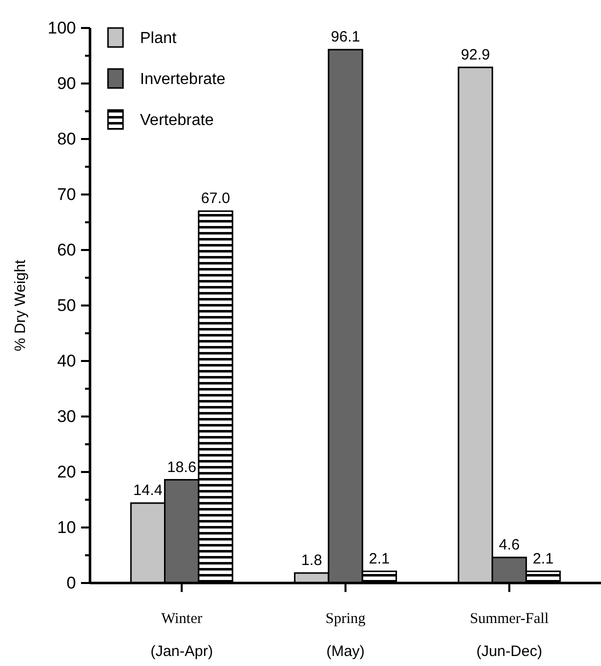 Image resolution: width=601 pixels, height=666 pixels. I want to click on legend-label: Vertebrate, so click(177, 120).